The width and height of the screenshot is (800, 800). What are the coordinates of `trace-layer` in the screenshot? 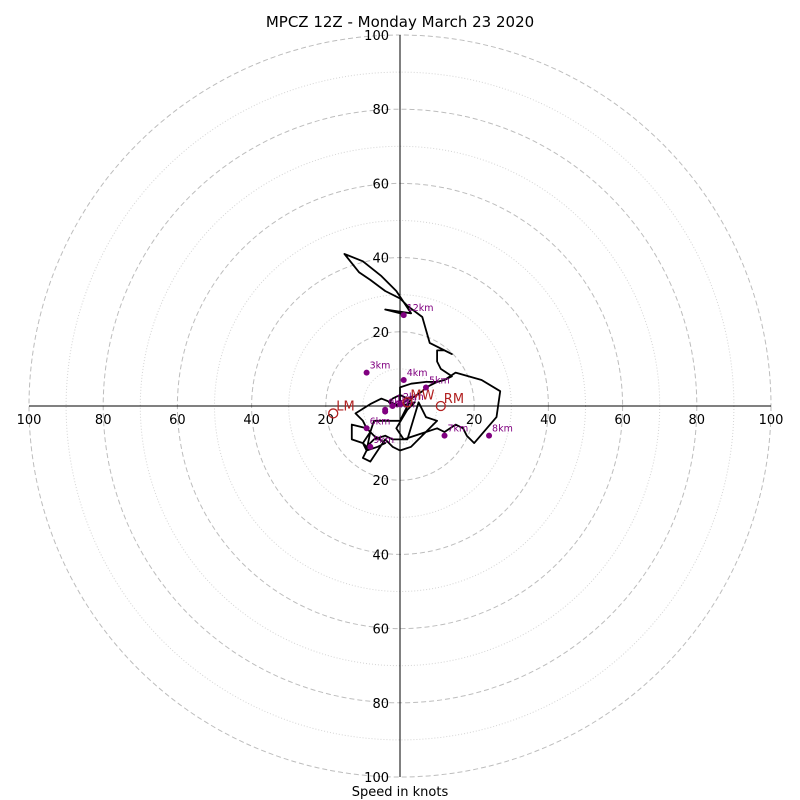 It's located at (422, 357).